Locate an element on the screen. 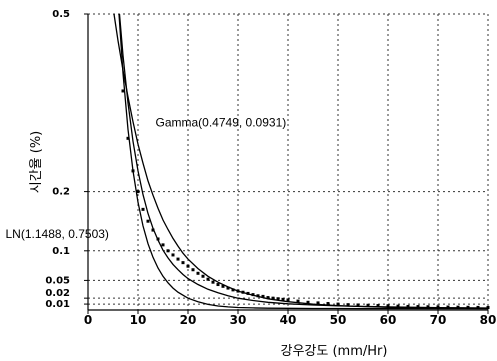 The image size is (497, 361). y-tick-label: 0.1 is located at coordinates (61, 251).